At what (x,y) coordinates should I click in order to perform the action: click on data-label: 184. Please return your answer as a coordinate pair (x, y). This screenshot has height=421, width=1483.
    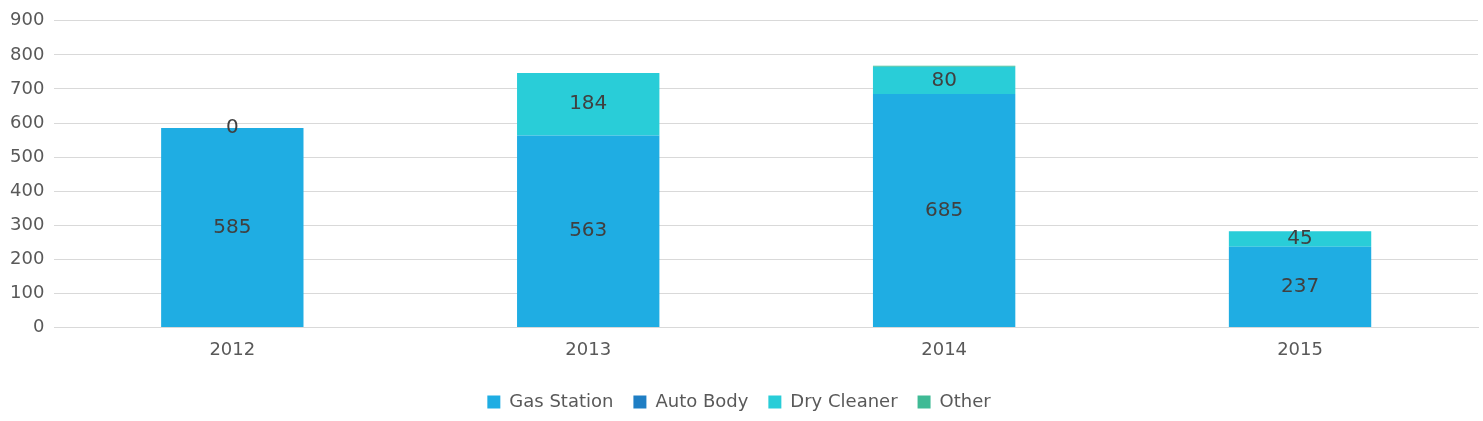
    Looking at the image, I should click on (588, 102).